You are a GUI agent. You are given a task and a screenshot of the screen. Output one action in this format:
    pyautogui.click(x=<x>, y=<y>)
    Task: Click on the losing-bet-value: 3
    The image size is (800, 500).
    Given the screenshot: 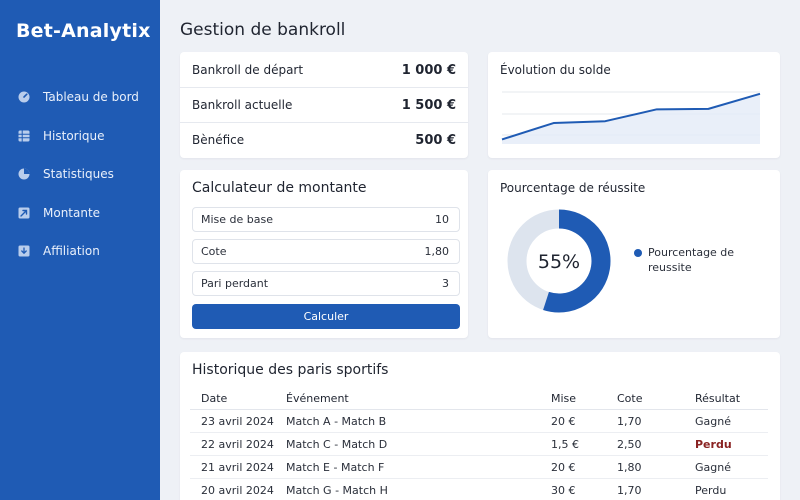 What is the action you would take?
    pyautogui.click(x=445, y=283)
    